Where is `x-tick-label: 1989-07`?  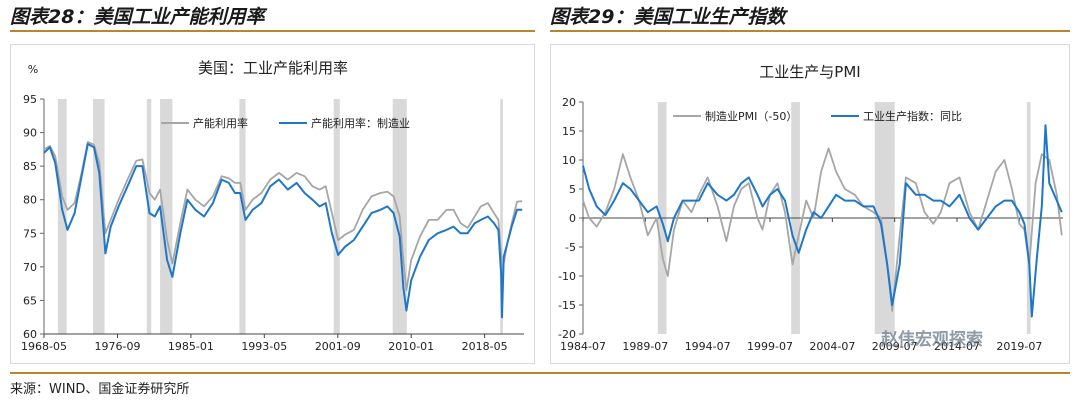
x-tick-label: 1989-07 is located at coordinates (645, 346).